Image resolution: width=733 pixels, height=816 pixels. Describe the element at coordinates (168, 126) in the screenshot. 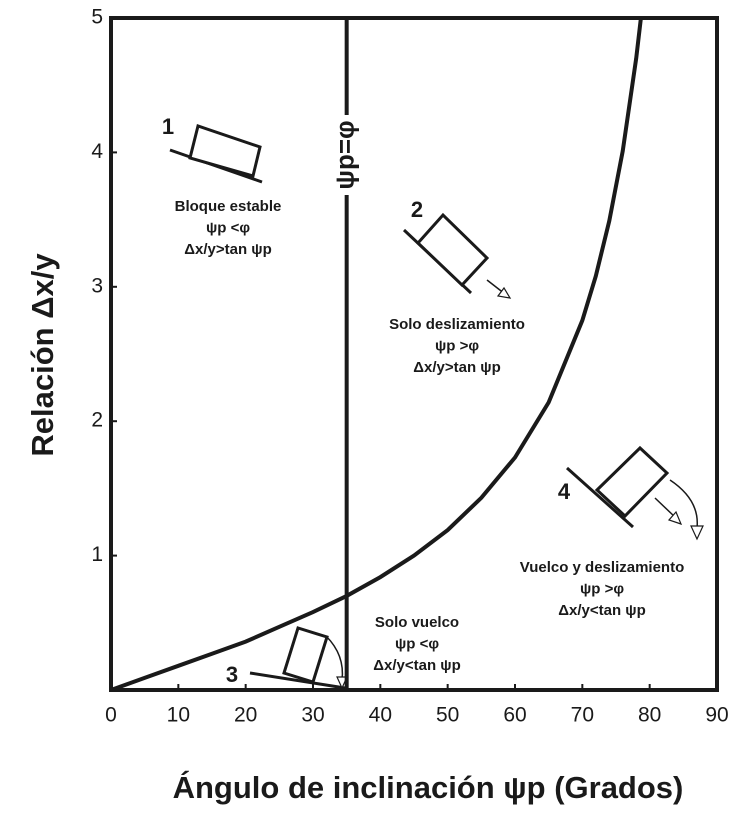

I see `annotation-number: 1` at that location.